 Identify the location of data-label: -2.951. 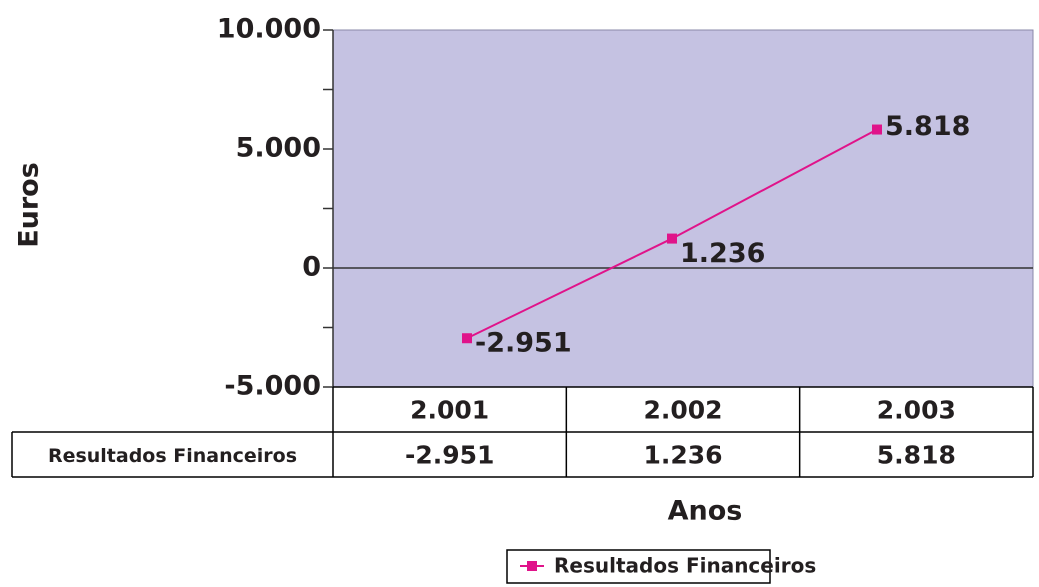
(523, 343).